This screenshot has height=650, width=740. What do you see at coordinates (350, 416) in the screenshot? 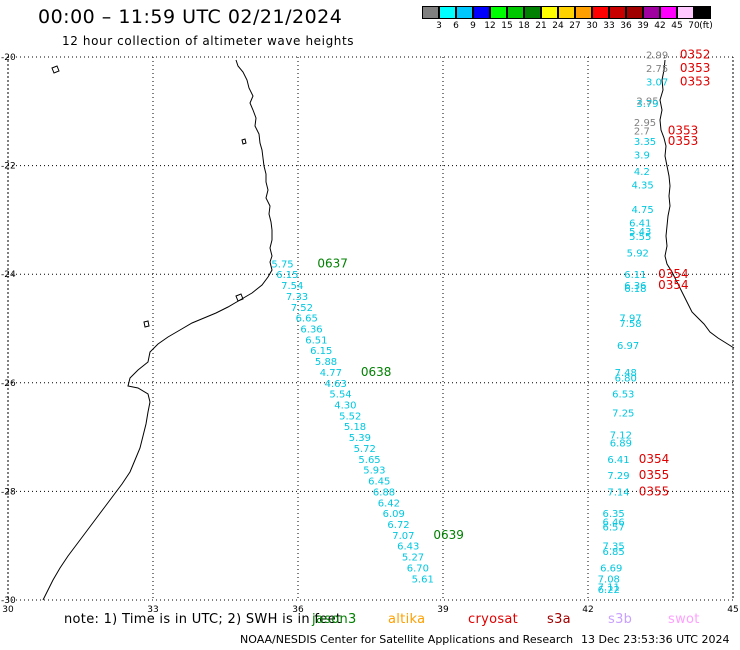
I see `swh-label: 5.52` at bounding box center [350, 416].